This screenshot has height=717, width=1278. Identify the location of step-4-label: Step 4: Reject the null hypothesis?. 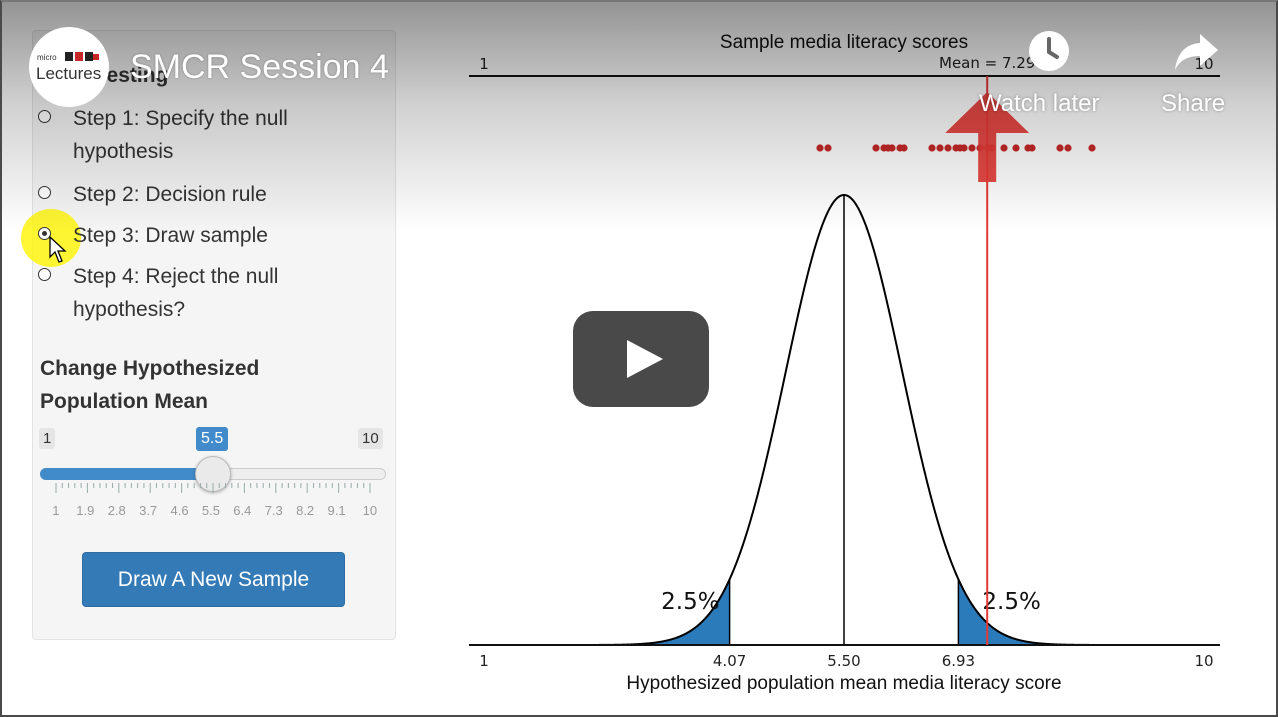
(176, 293).